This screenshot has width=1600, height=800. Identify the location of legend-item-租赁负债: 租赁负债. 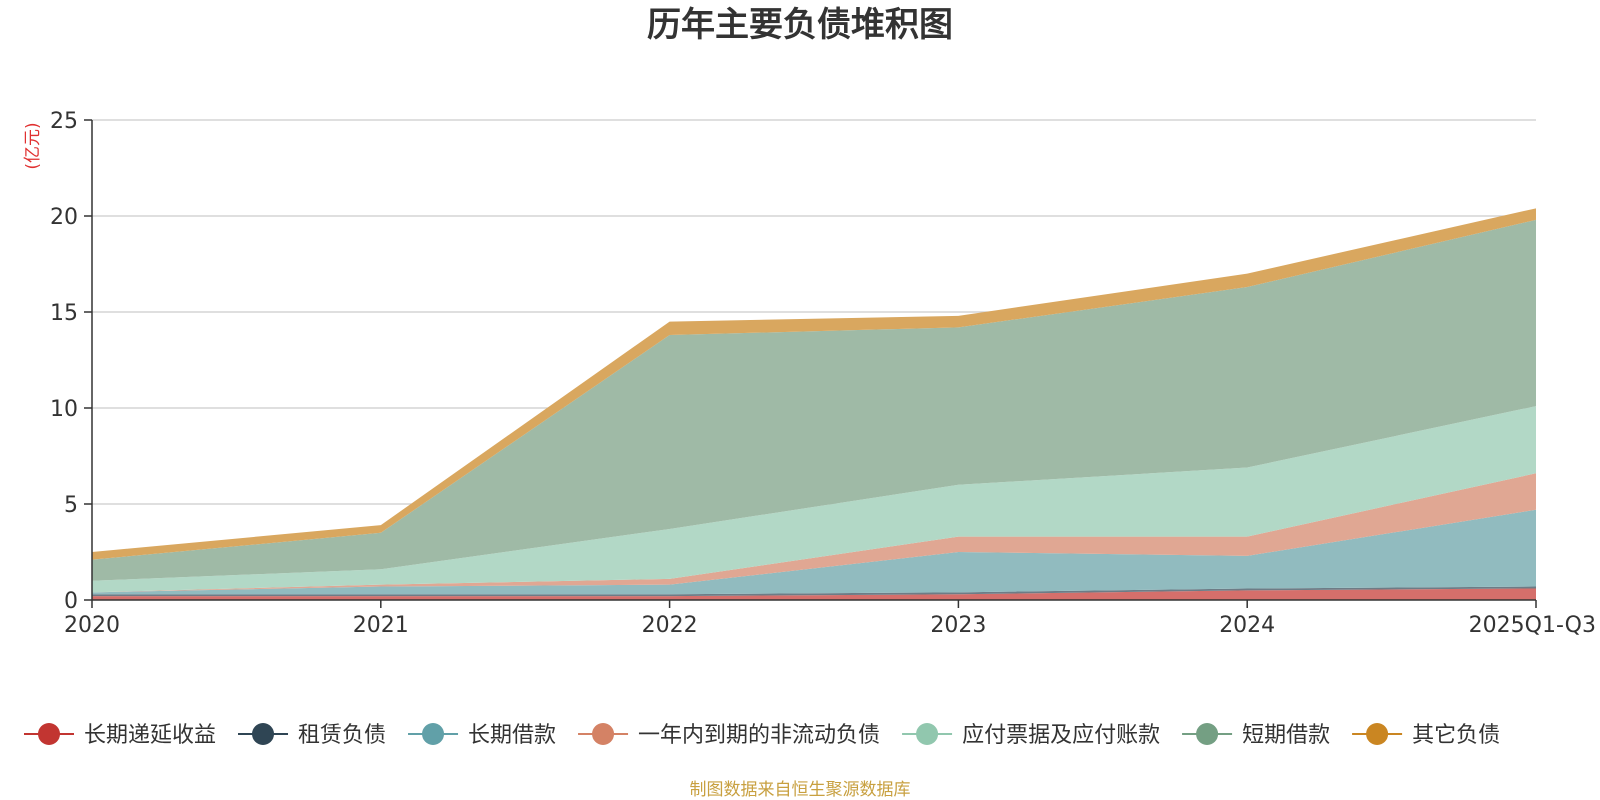
(312, 735).